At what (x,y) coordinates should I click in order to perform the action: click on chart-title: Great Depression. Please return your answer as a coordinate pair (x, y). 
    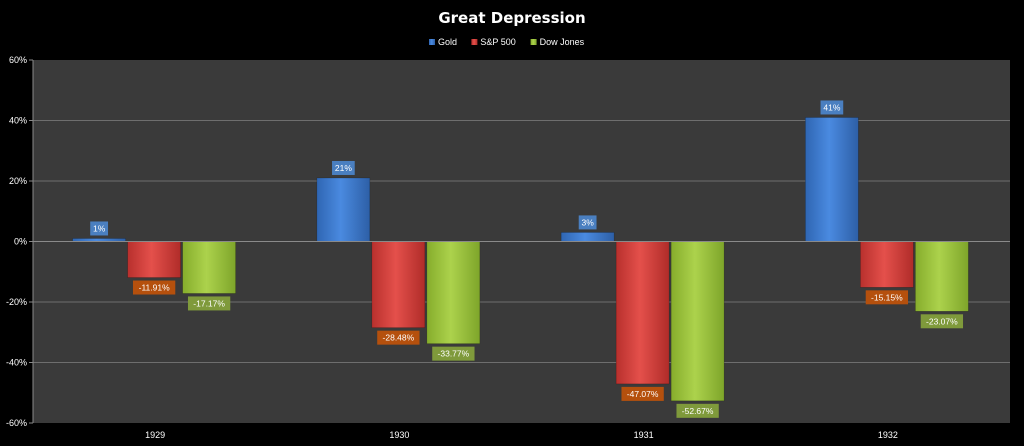
    Looking at the image, I should click on (511, 18).